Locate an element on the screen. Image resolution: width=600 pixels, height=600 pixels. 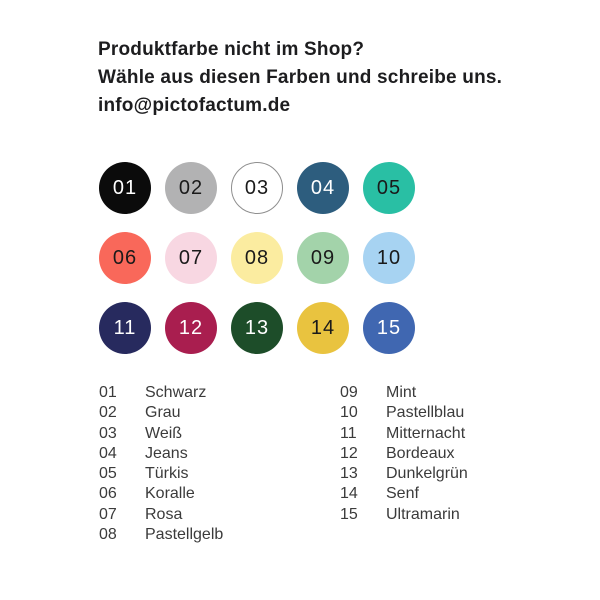
legend-item-06: 06 Koralle is located at coordinates (161, 494).